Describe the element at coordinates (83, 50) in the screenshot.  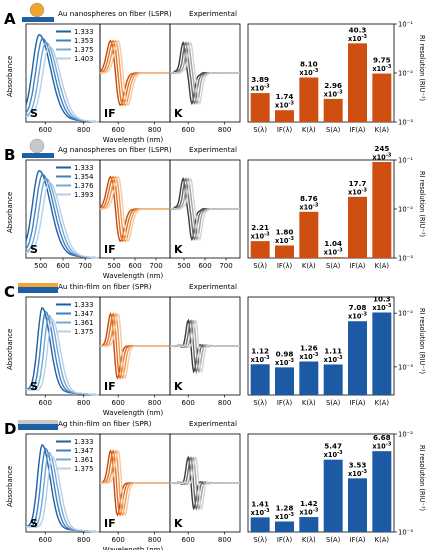
I see `legend-entry: 1.375` at that location.